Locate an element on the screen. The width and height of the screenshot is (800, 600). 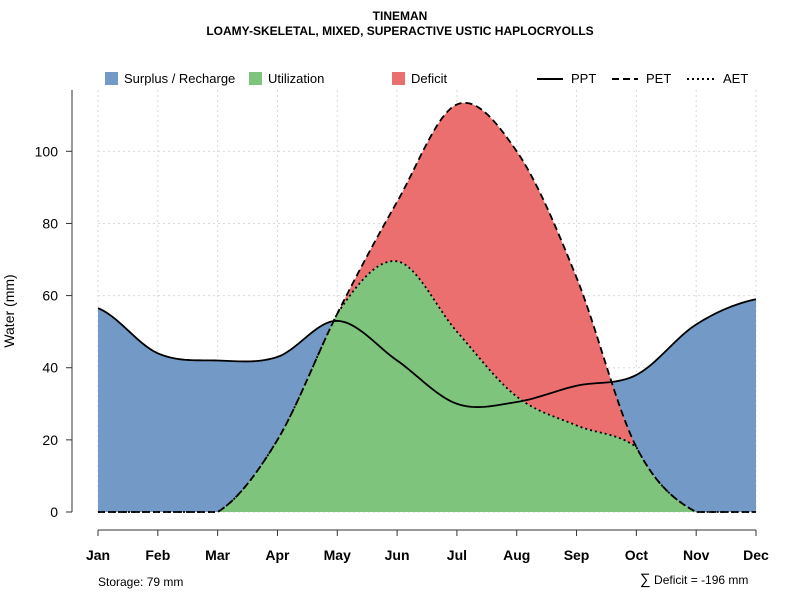
y-tick-label: 40 is located at coordinates (50, 368).